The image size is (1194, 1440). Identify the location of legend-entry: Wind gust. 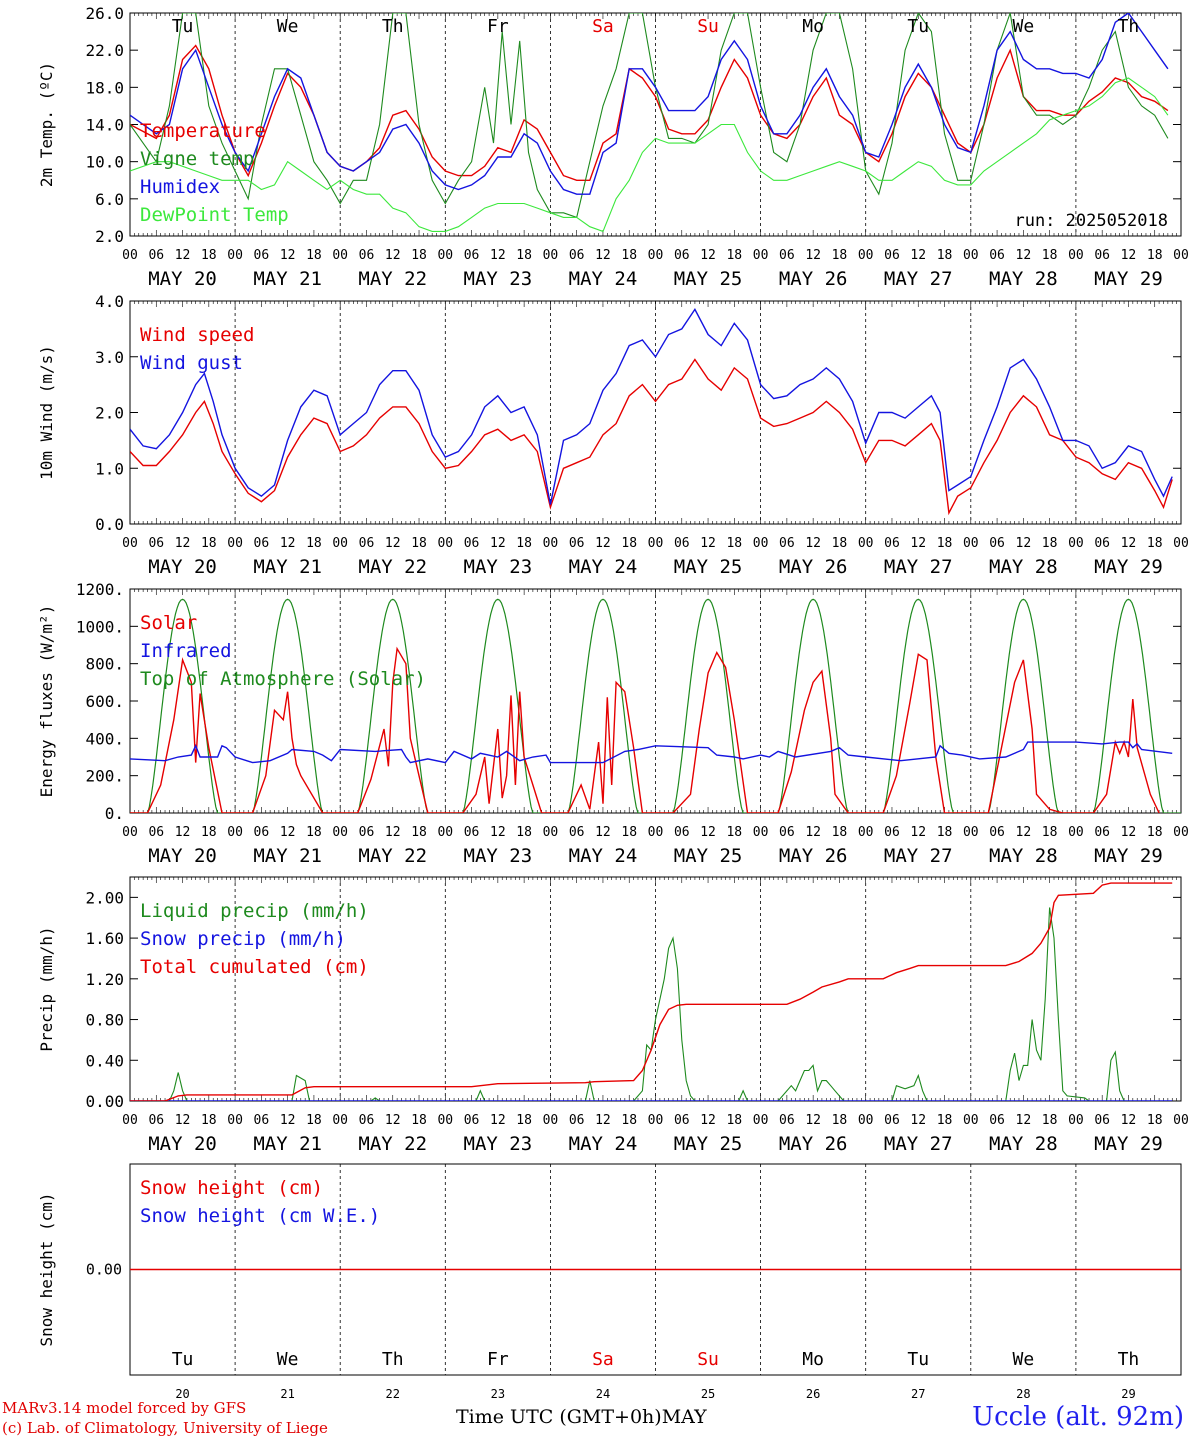
(191, 363).